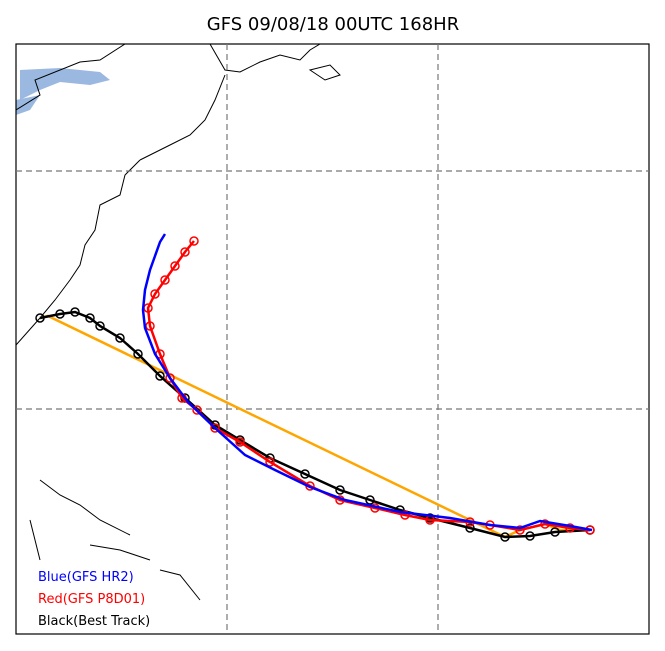 The width and height of the screenshot is (665, 651). Describe the element at coordinates (115, 540) in the screenshot. I see `caribbean-islands` at that location.